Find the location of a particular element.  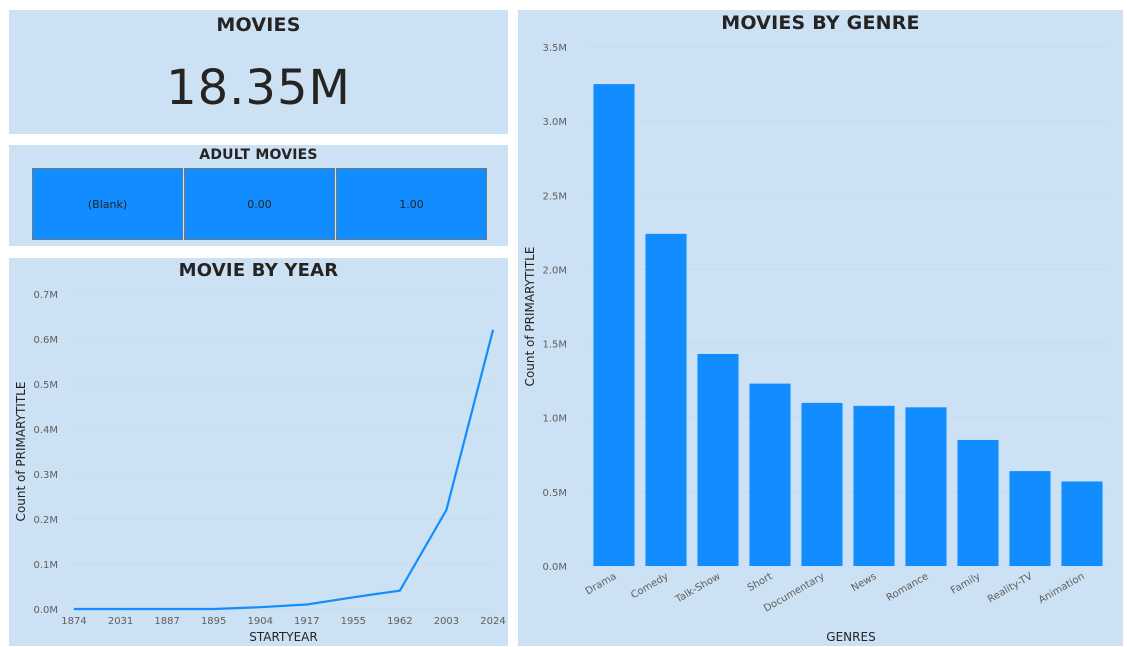

x-axis-title: STARTYEAR is located at coordinates (283, 637).